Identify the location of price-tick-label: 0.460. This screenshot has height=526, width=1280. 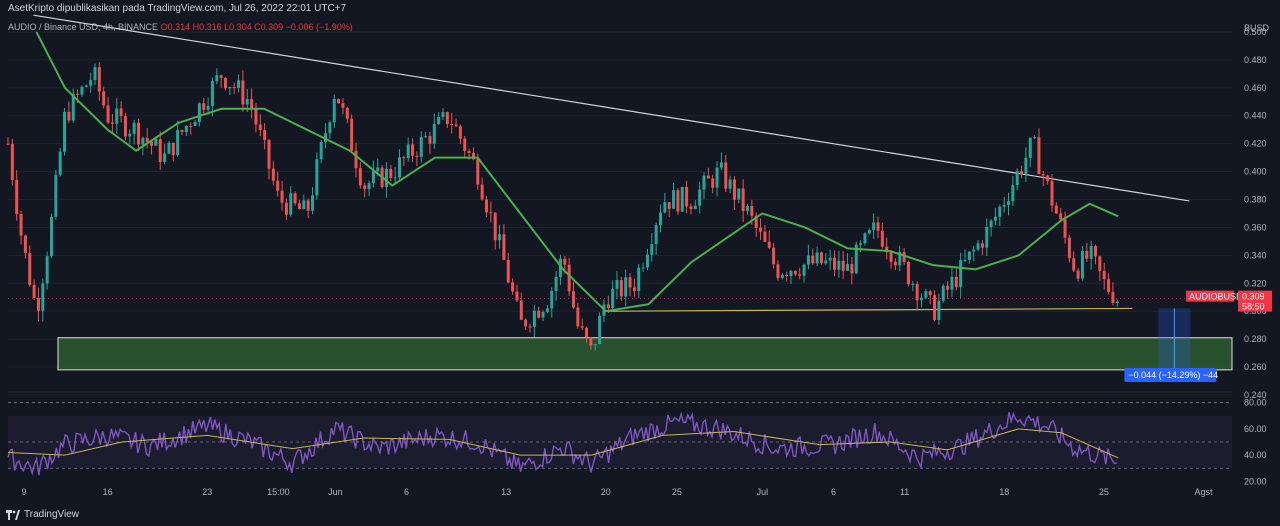
(1255, 88).